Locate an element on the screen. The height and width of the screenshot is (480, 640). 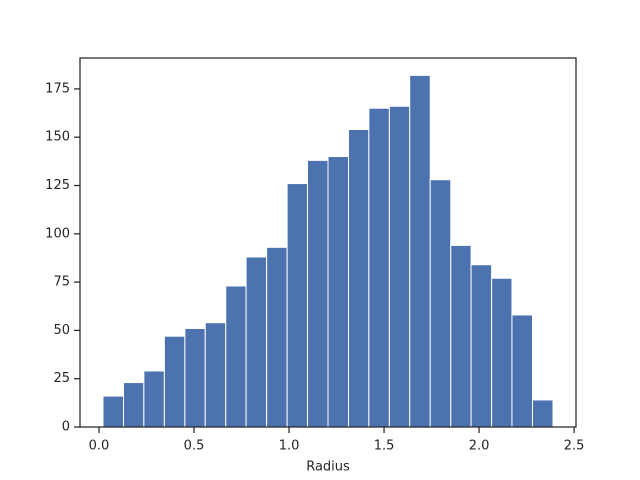
x-tick-label: 1.0 is located at coordinates (289, 446).